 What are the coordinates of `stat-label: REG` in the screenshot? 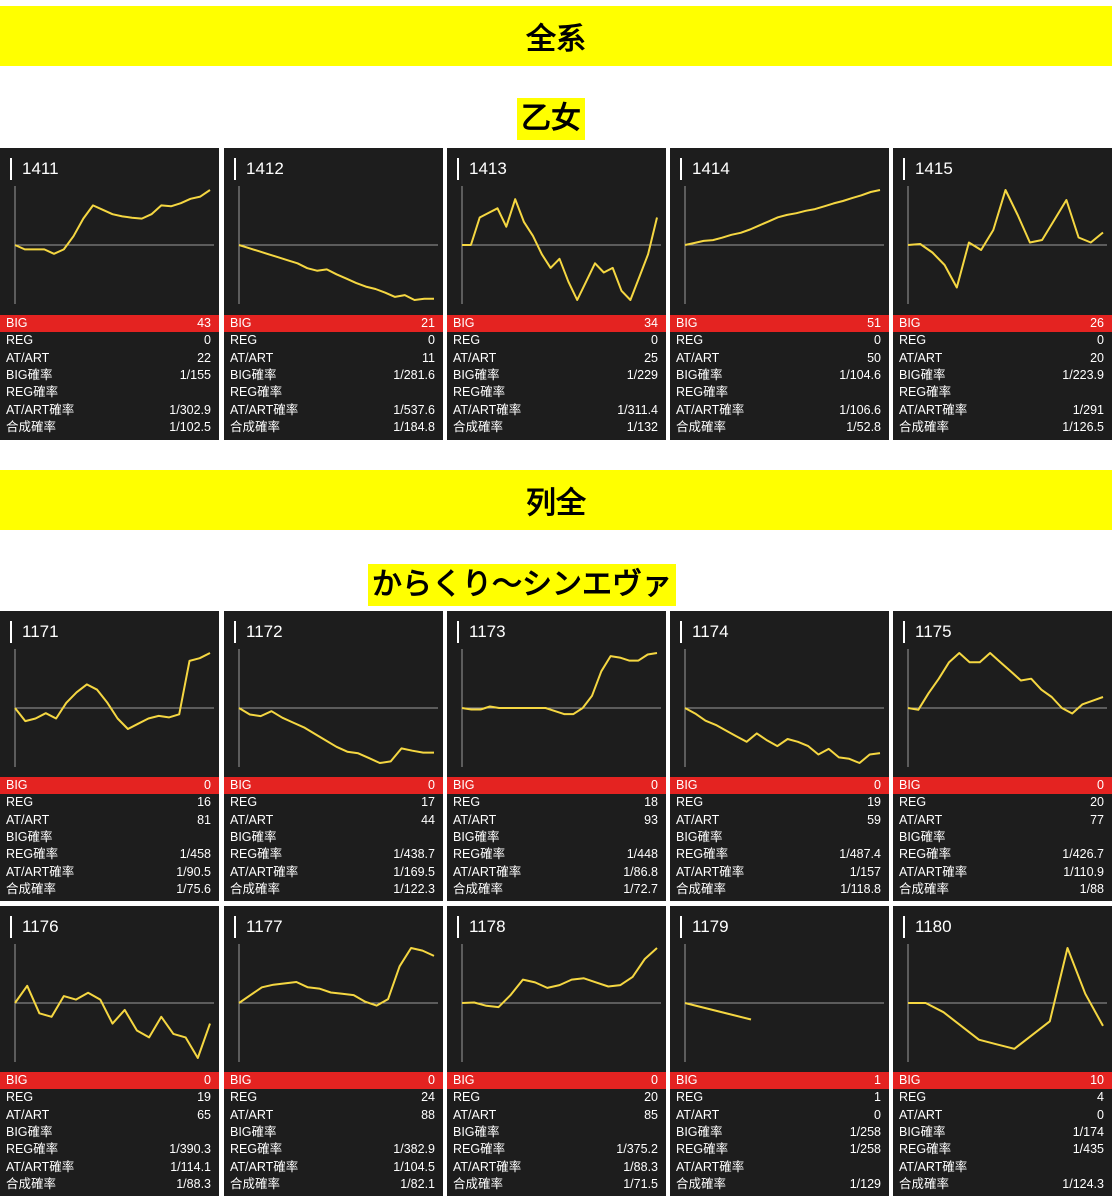 It's located at (20, 802).